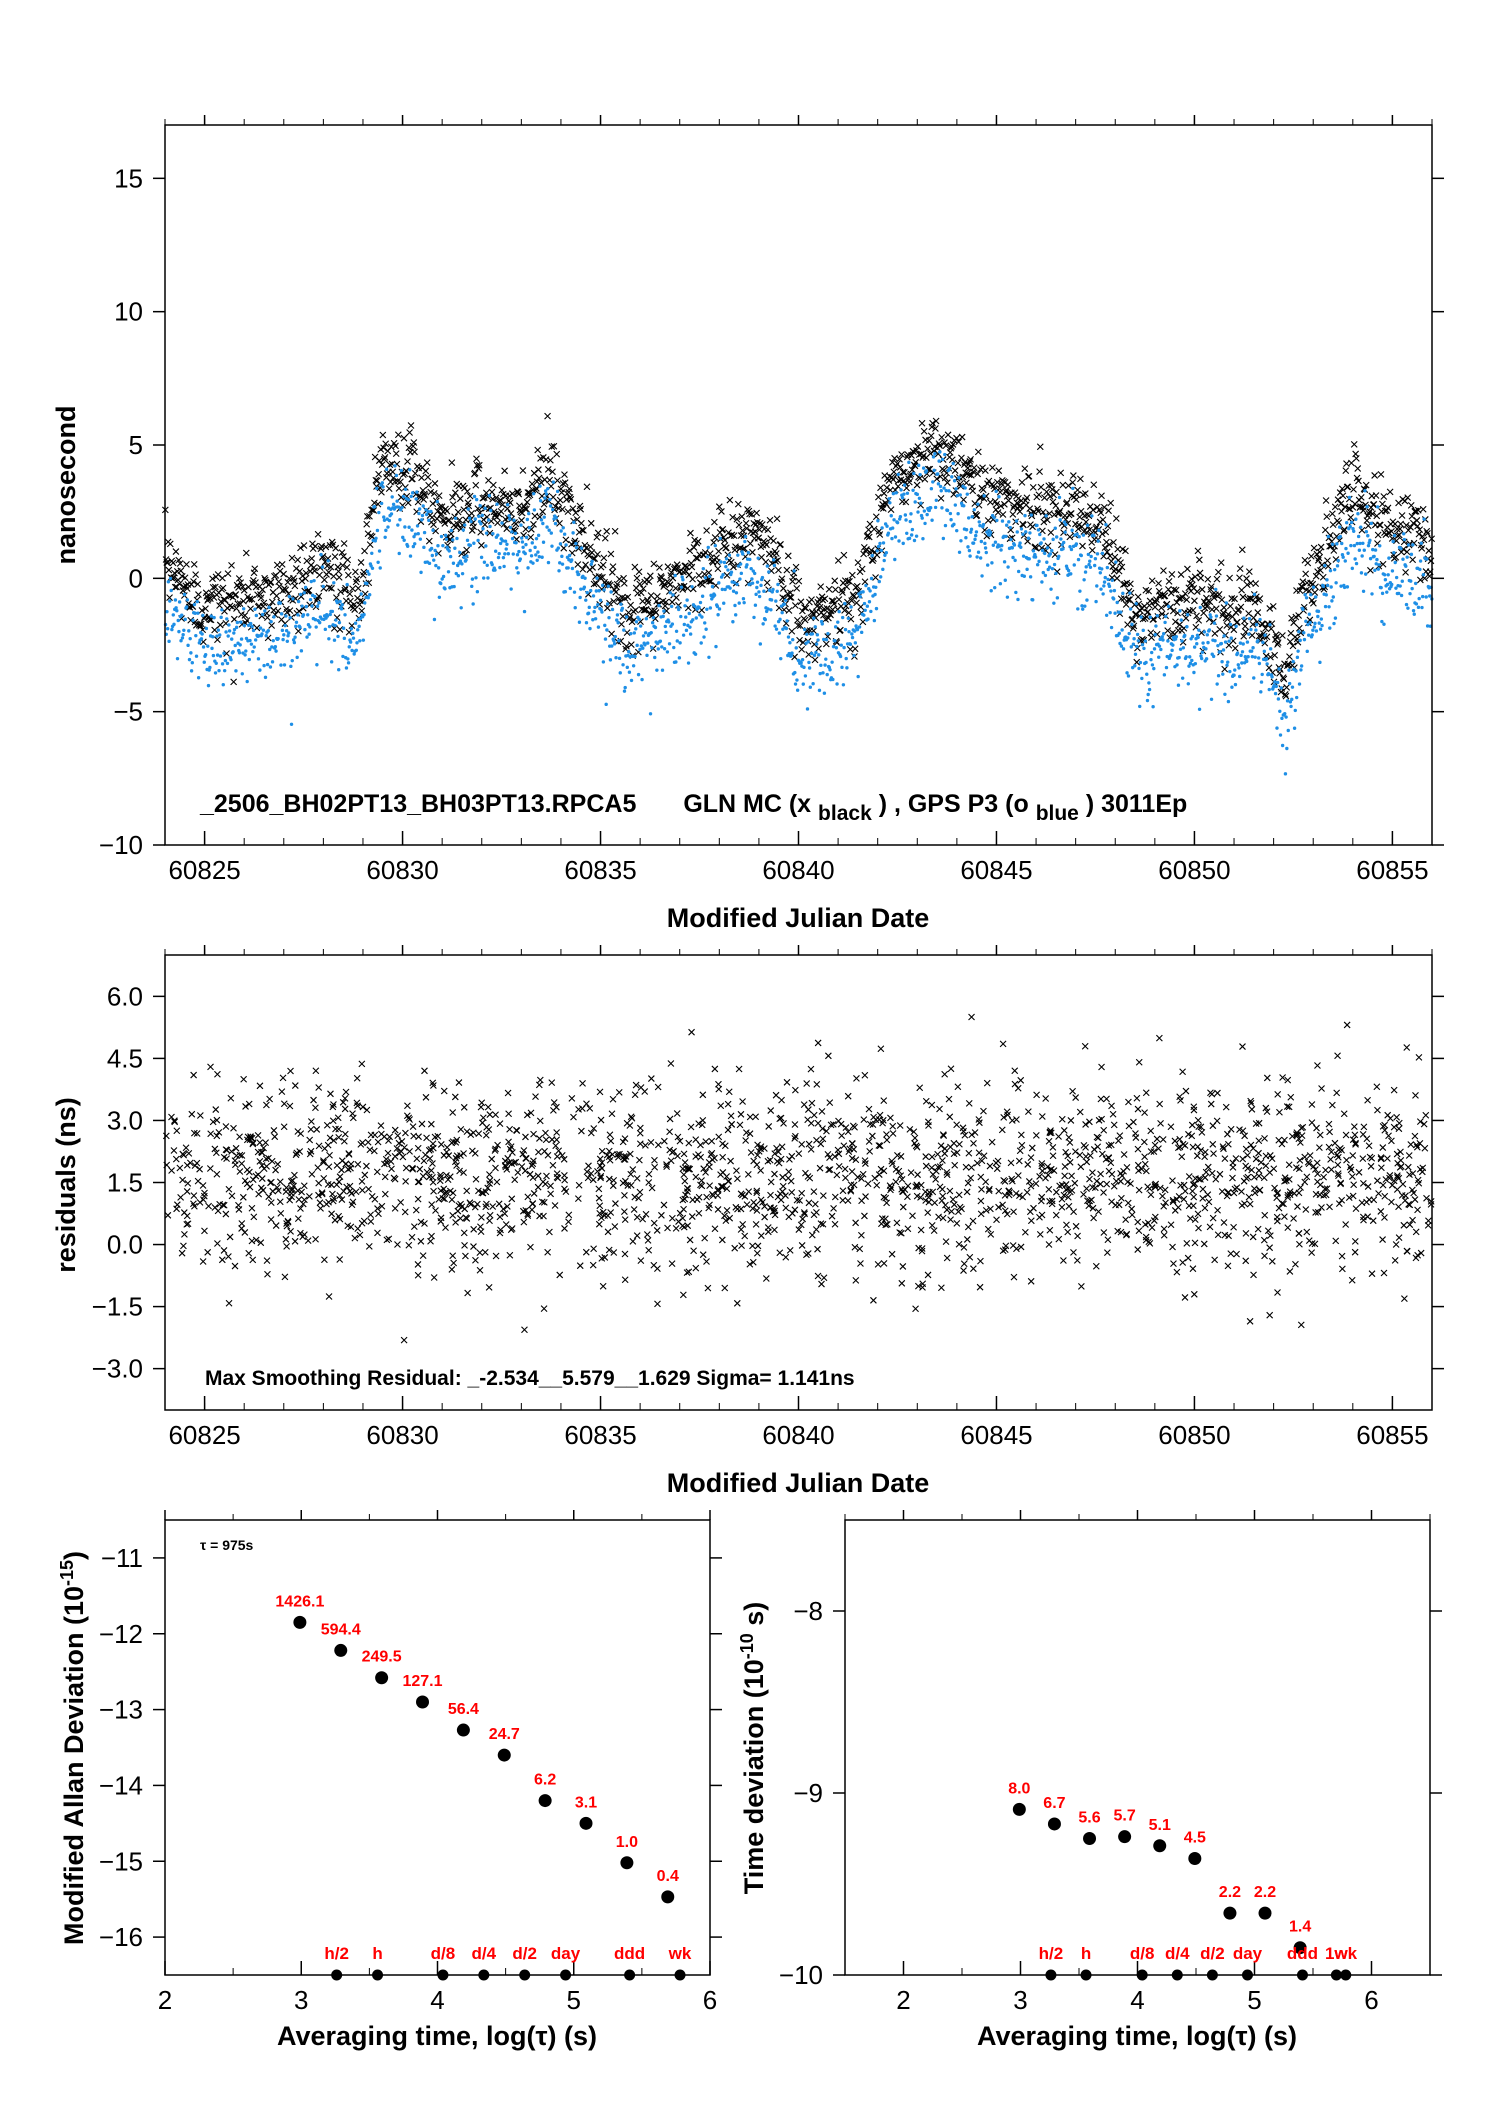  What do you see at coordinates (798, 613) in the screenshot?
I see `blue-series-points` at bounding box center [798, 613].